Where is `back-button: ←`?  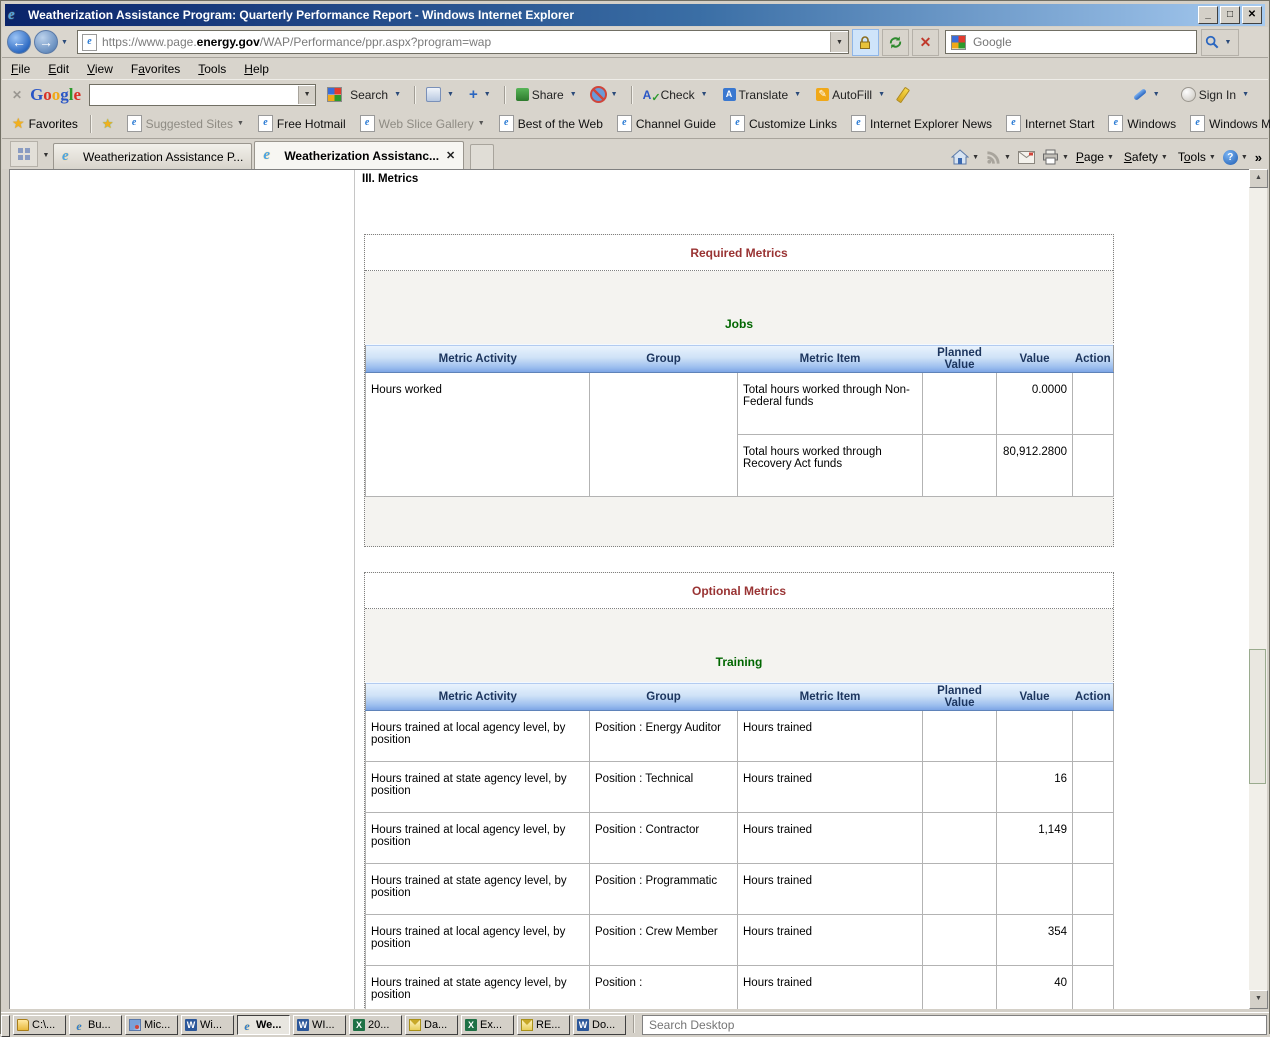 back-button: ← is located at coordinates (19, 42).